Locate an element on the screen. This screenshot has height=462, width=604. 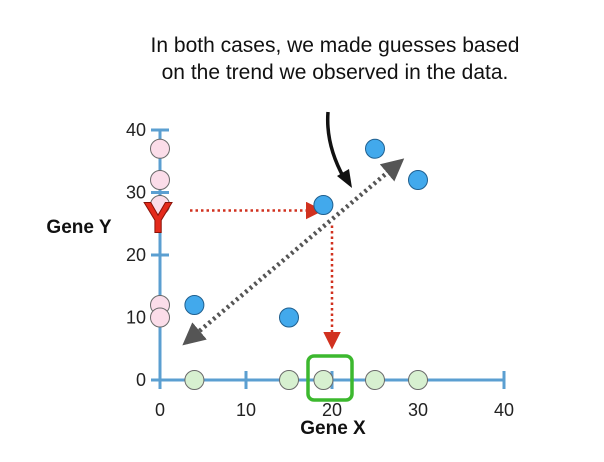
x-tick-label: 0 is located at coordinates (160, 410).